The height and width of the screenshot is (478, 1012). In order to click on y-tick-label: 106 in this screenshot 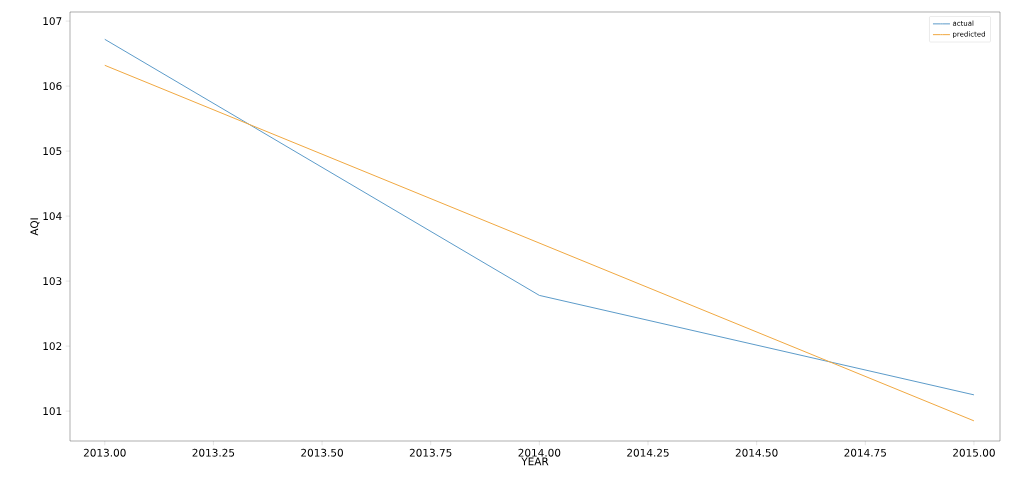, I will do `click(52, 86)`.